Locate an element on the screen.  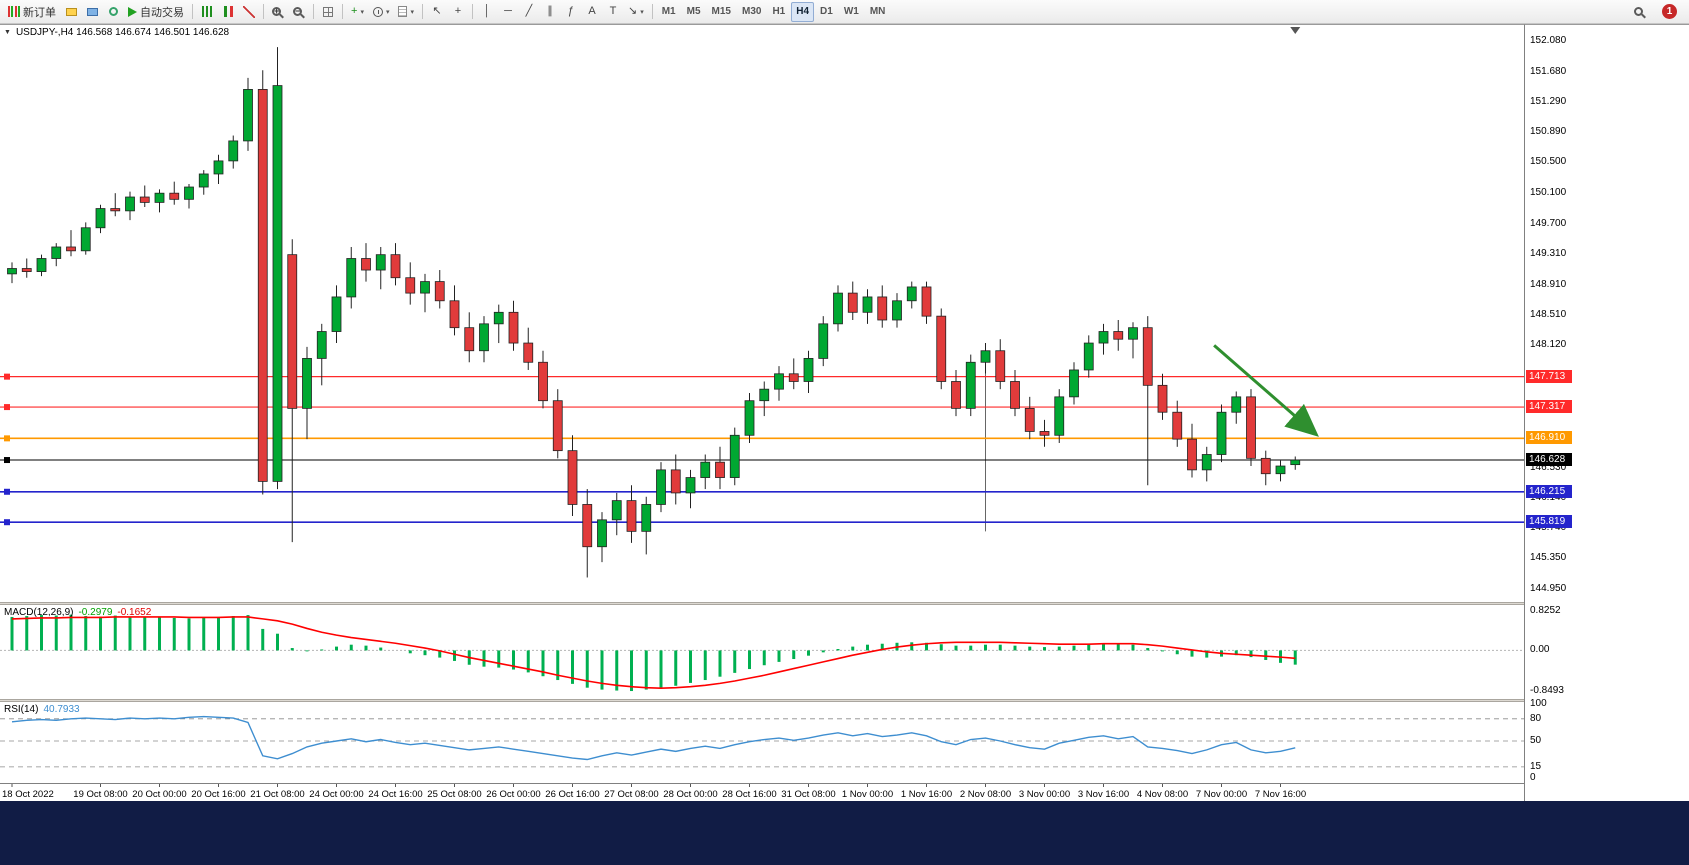
trendline-icon: ╱ is located at coordinates (529, 11).